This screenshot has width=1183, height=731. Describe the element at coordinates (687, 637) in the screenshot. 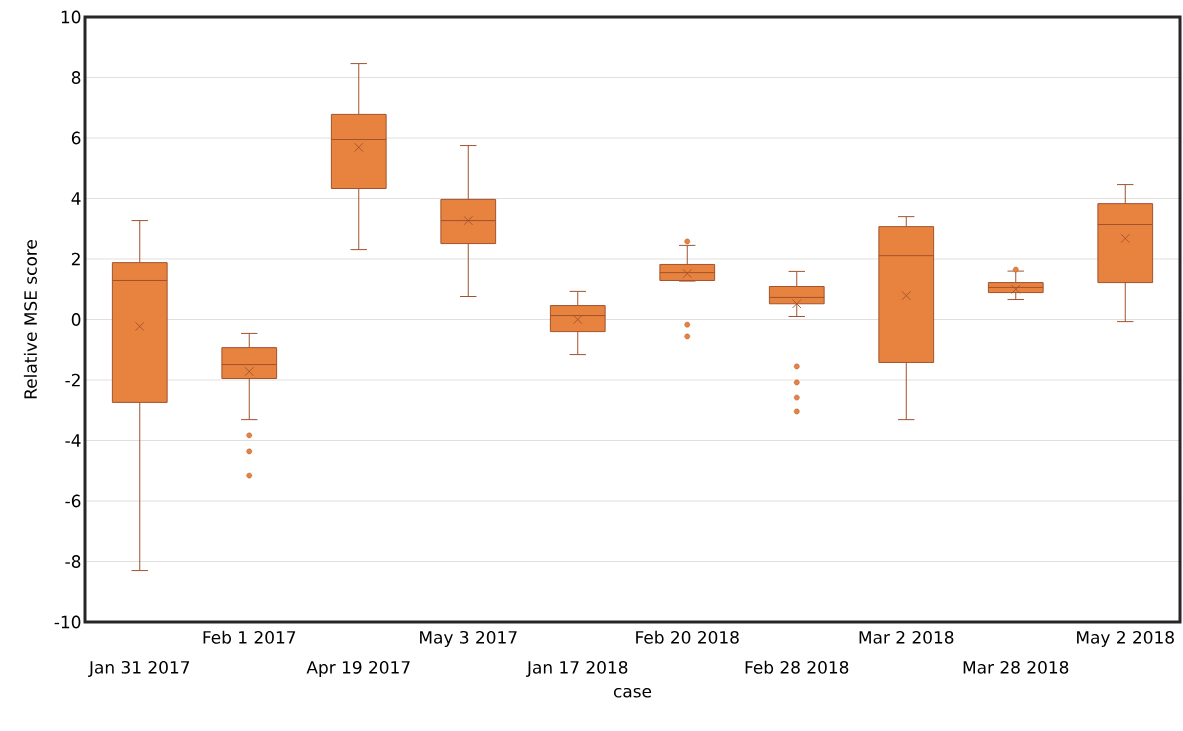

I see `x-tick-label: Feb 20 2018` at that location.